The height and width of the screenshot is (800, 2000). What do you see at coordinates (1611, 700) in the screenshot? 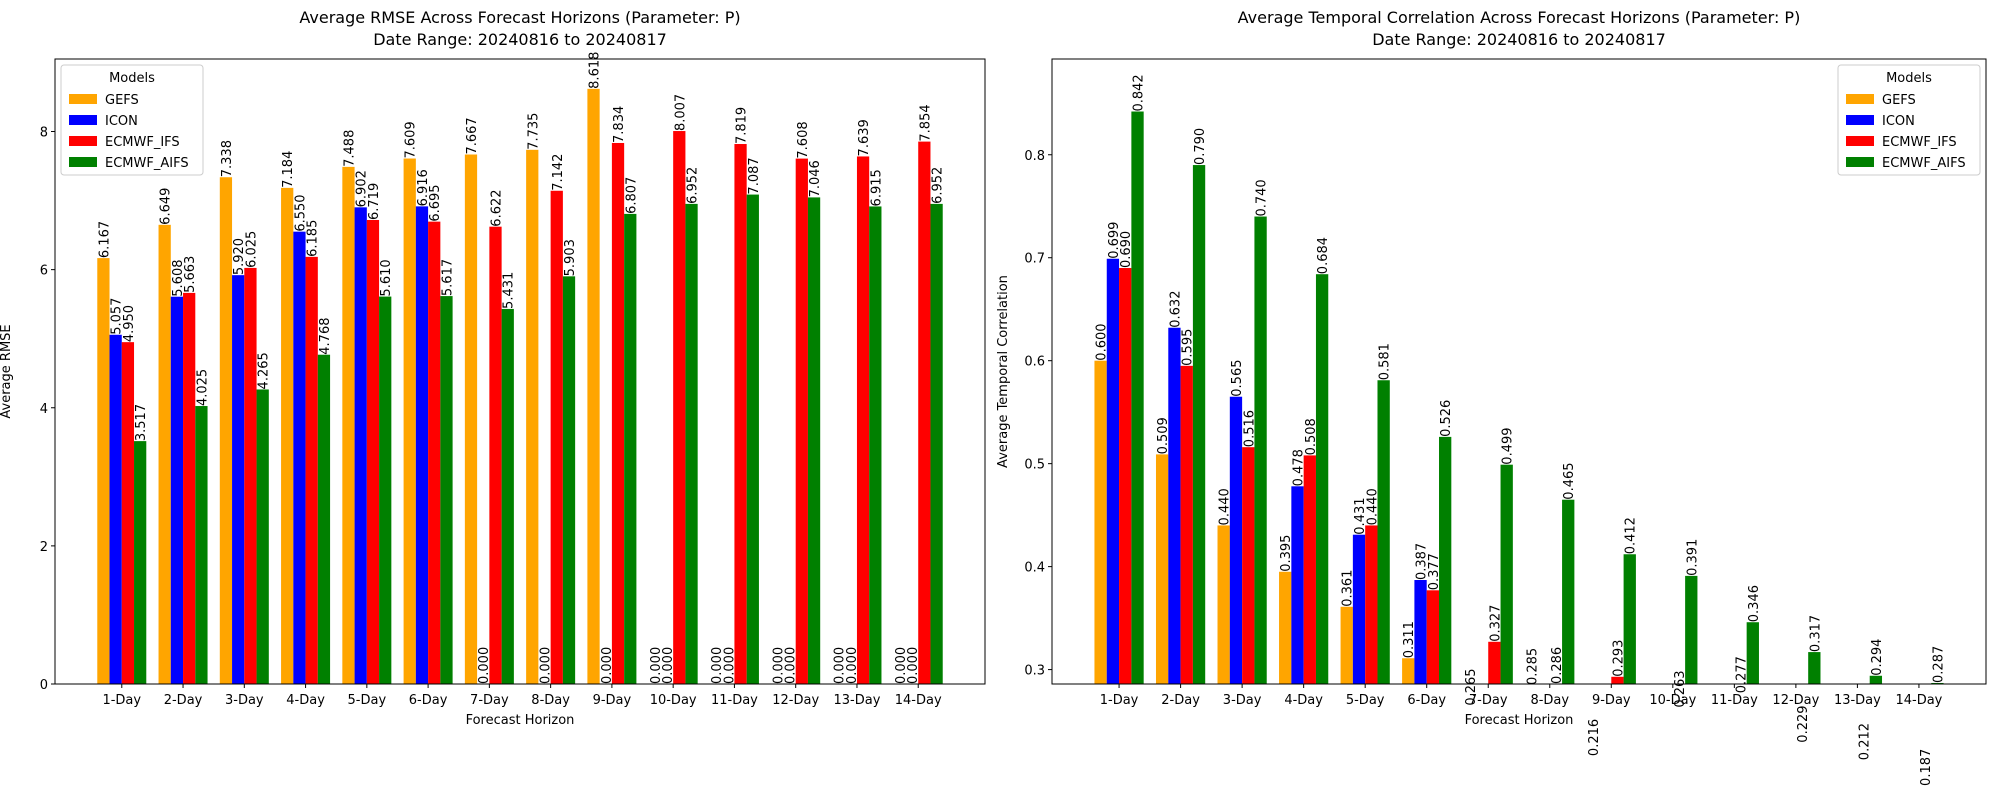
I see `x-tick-label: 9-Day` at bounding box center [1611, 700].